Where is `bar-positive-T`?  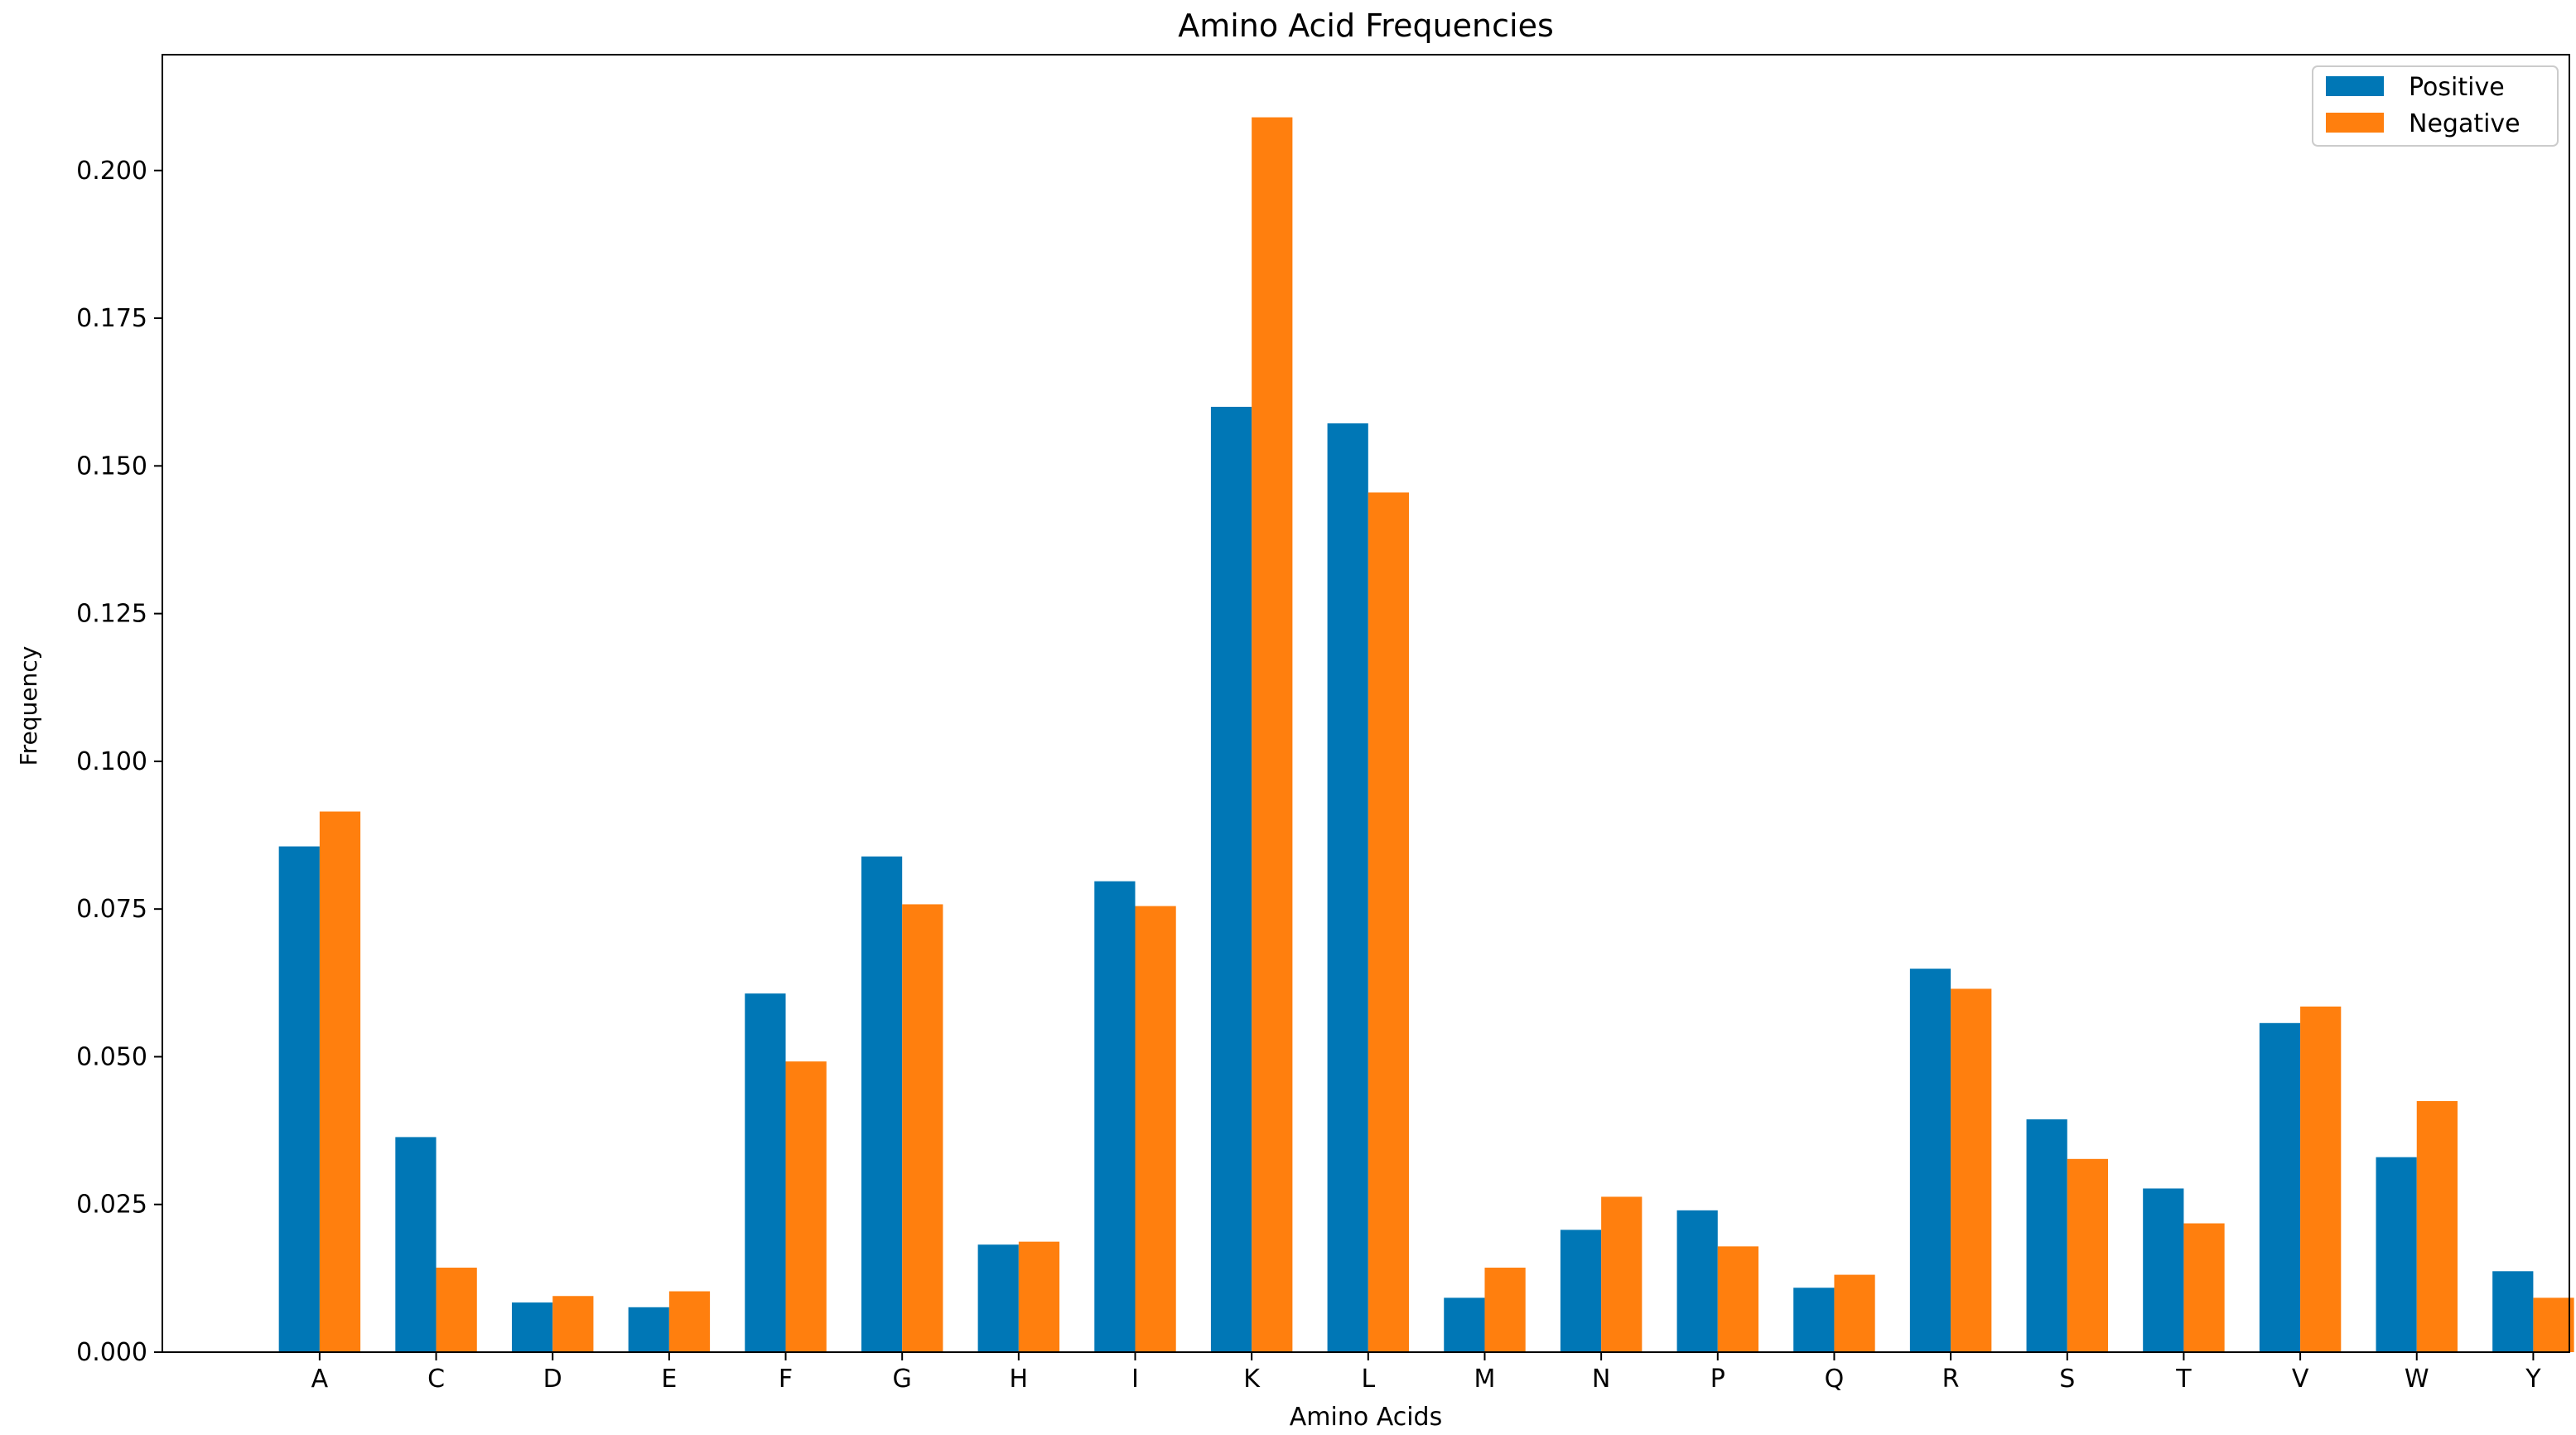
bar-positive-T is located at coordinates (2163, 1270).